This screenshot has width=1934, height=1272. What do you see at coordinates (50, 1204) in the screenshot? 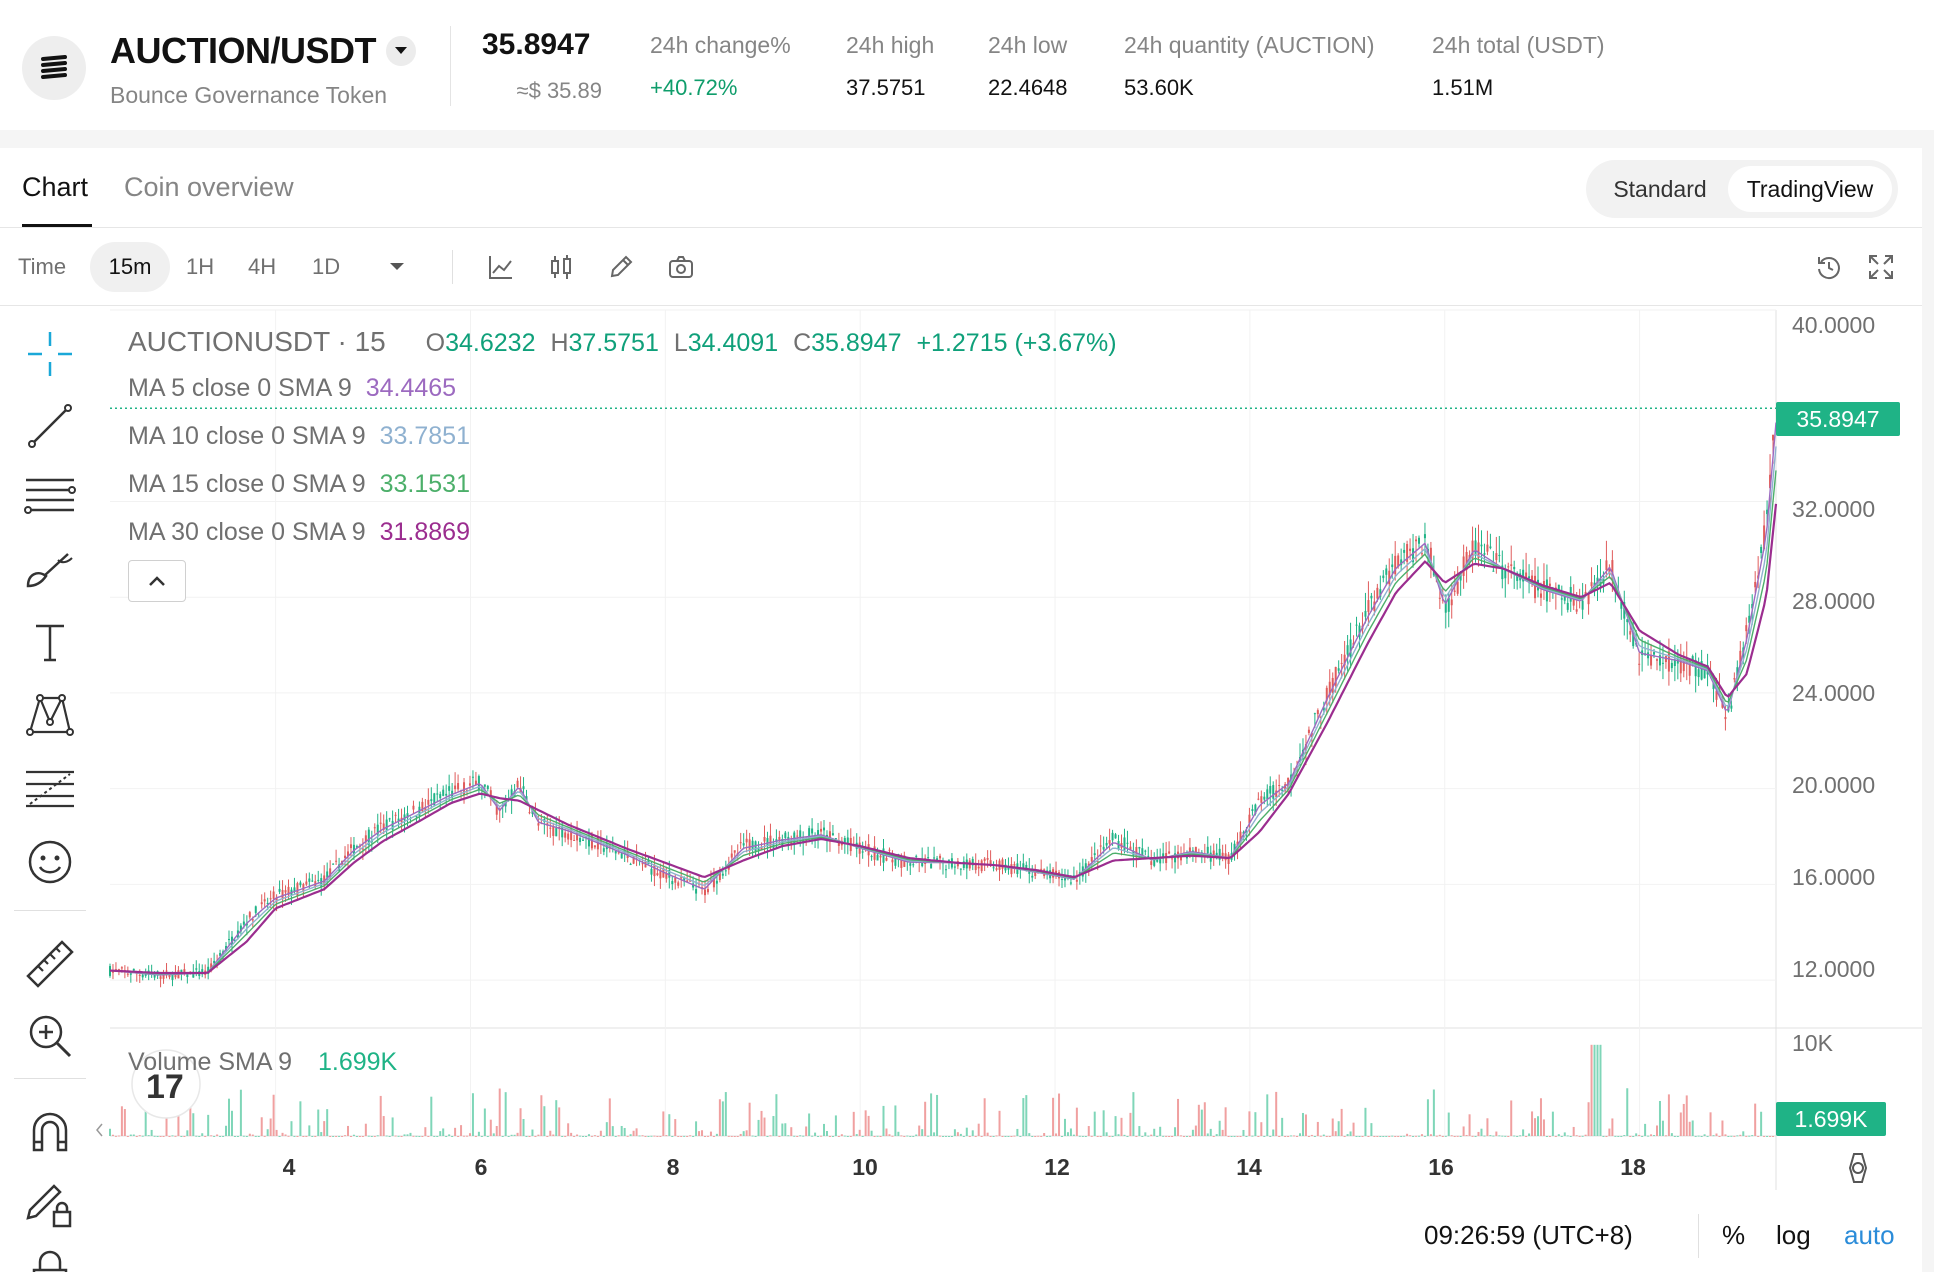
I see `lock-pencil-icon` at bounding box center [50, 1204].